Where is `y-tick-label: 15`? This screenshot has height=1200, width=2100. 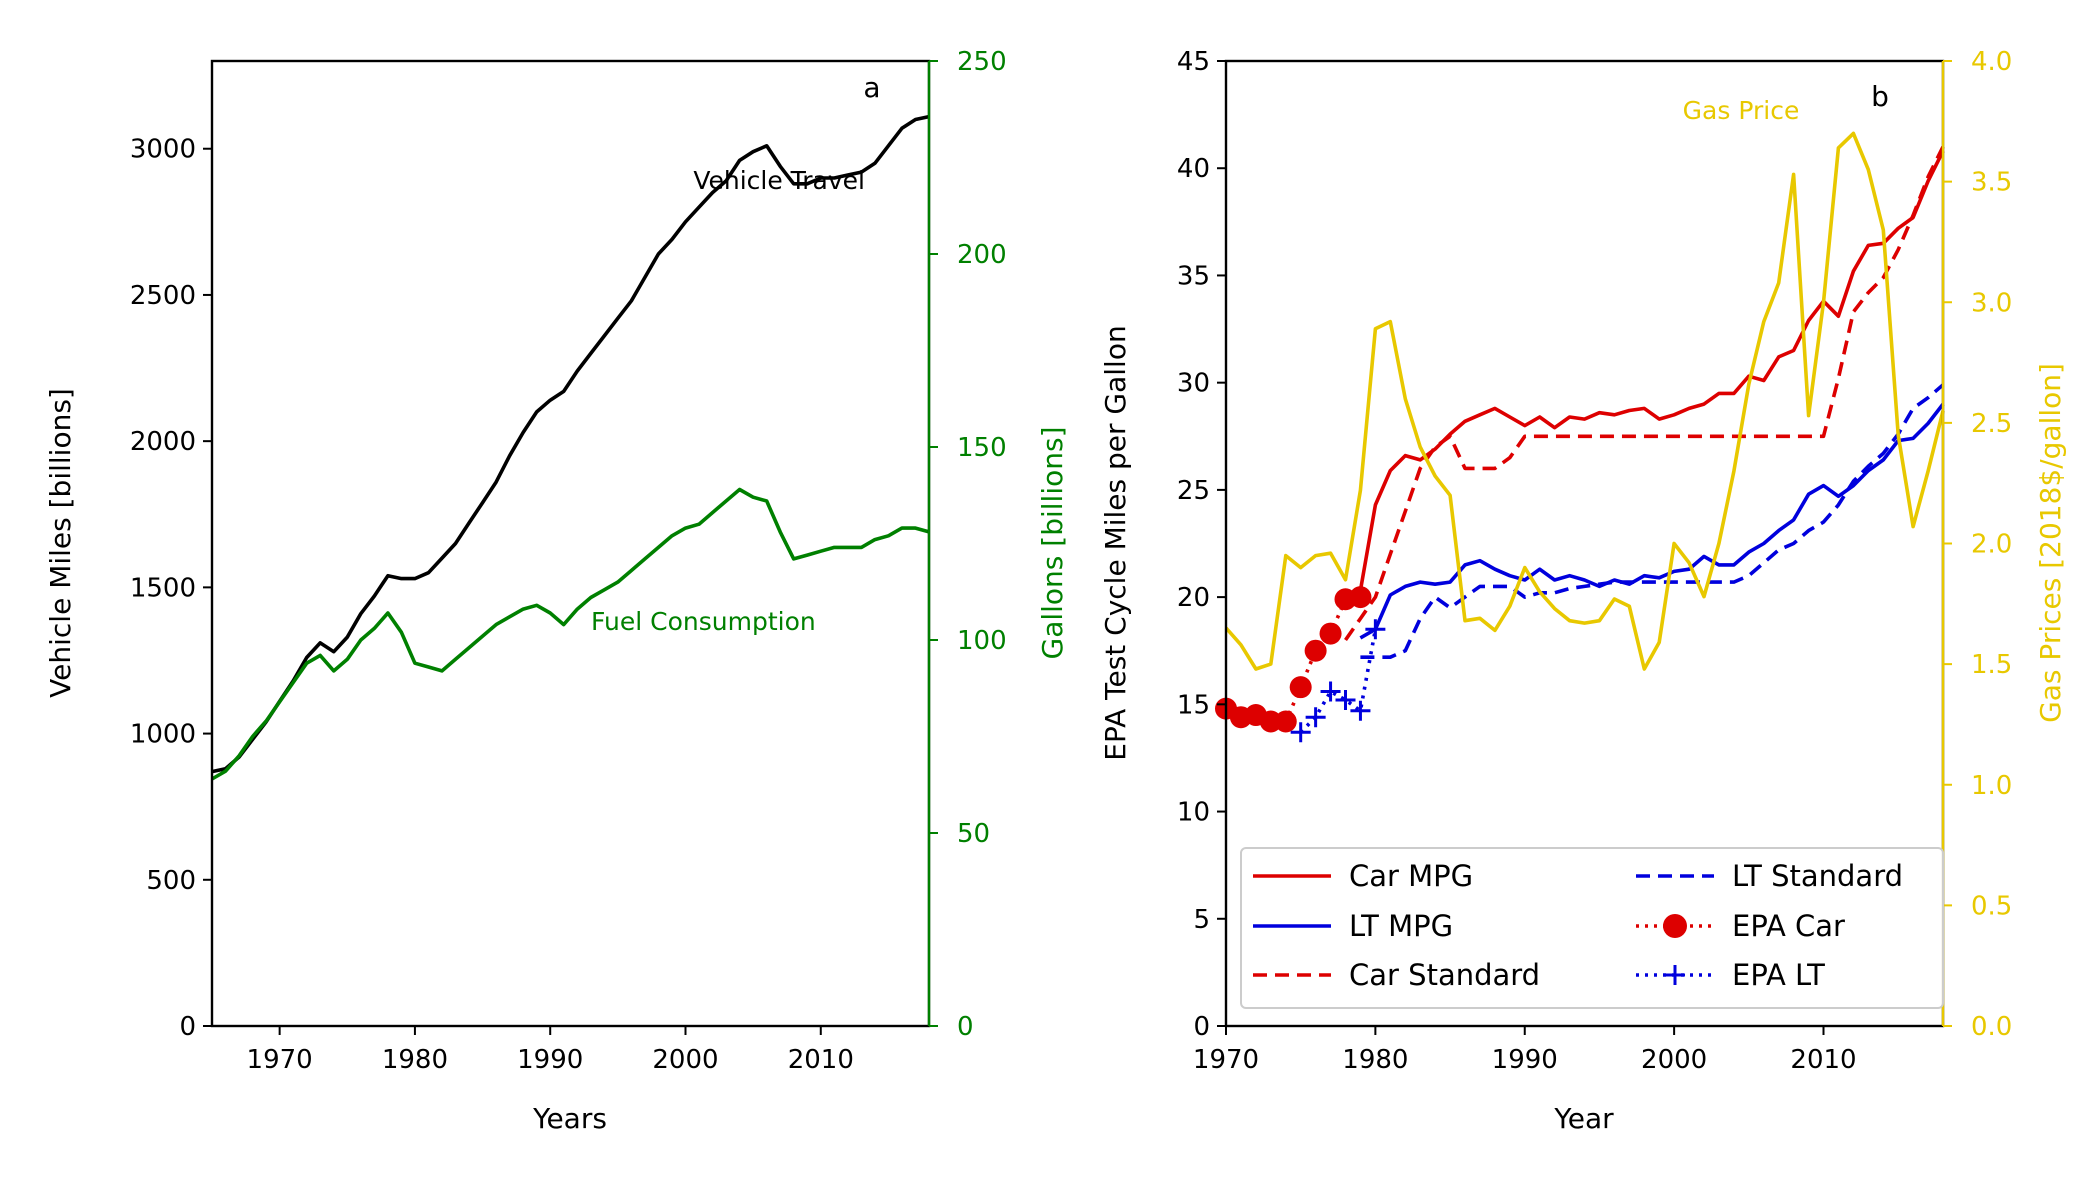
y-tick-label: 15 is located at coordinates (1193, 705).